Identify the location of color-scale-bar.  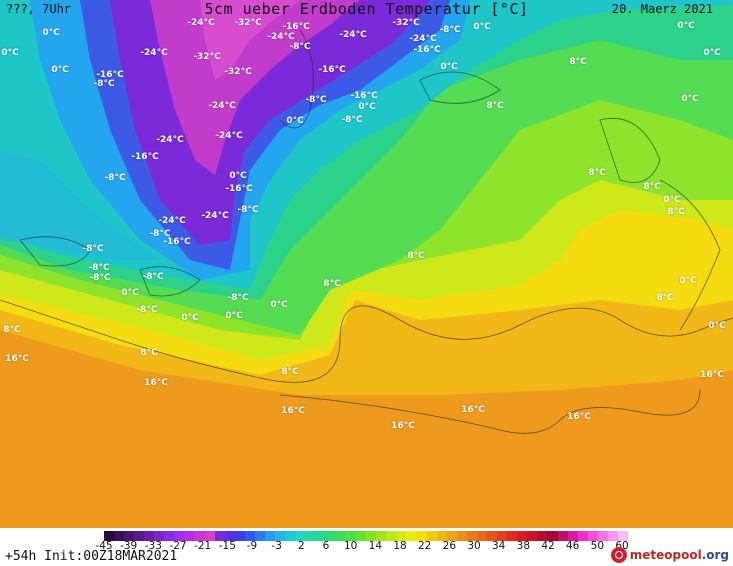
(366, 536).